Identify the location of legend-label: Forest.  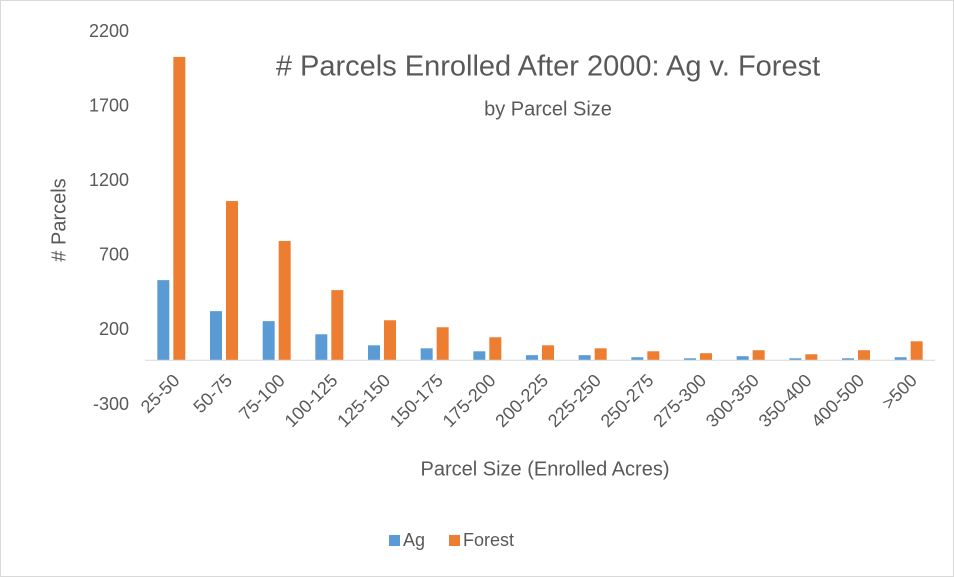
(488, 540).